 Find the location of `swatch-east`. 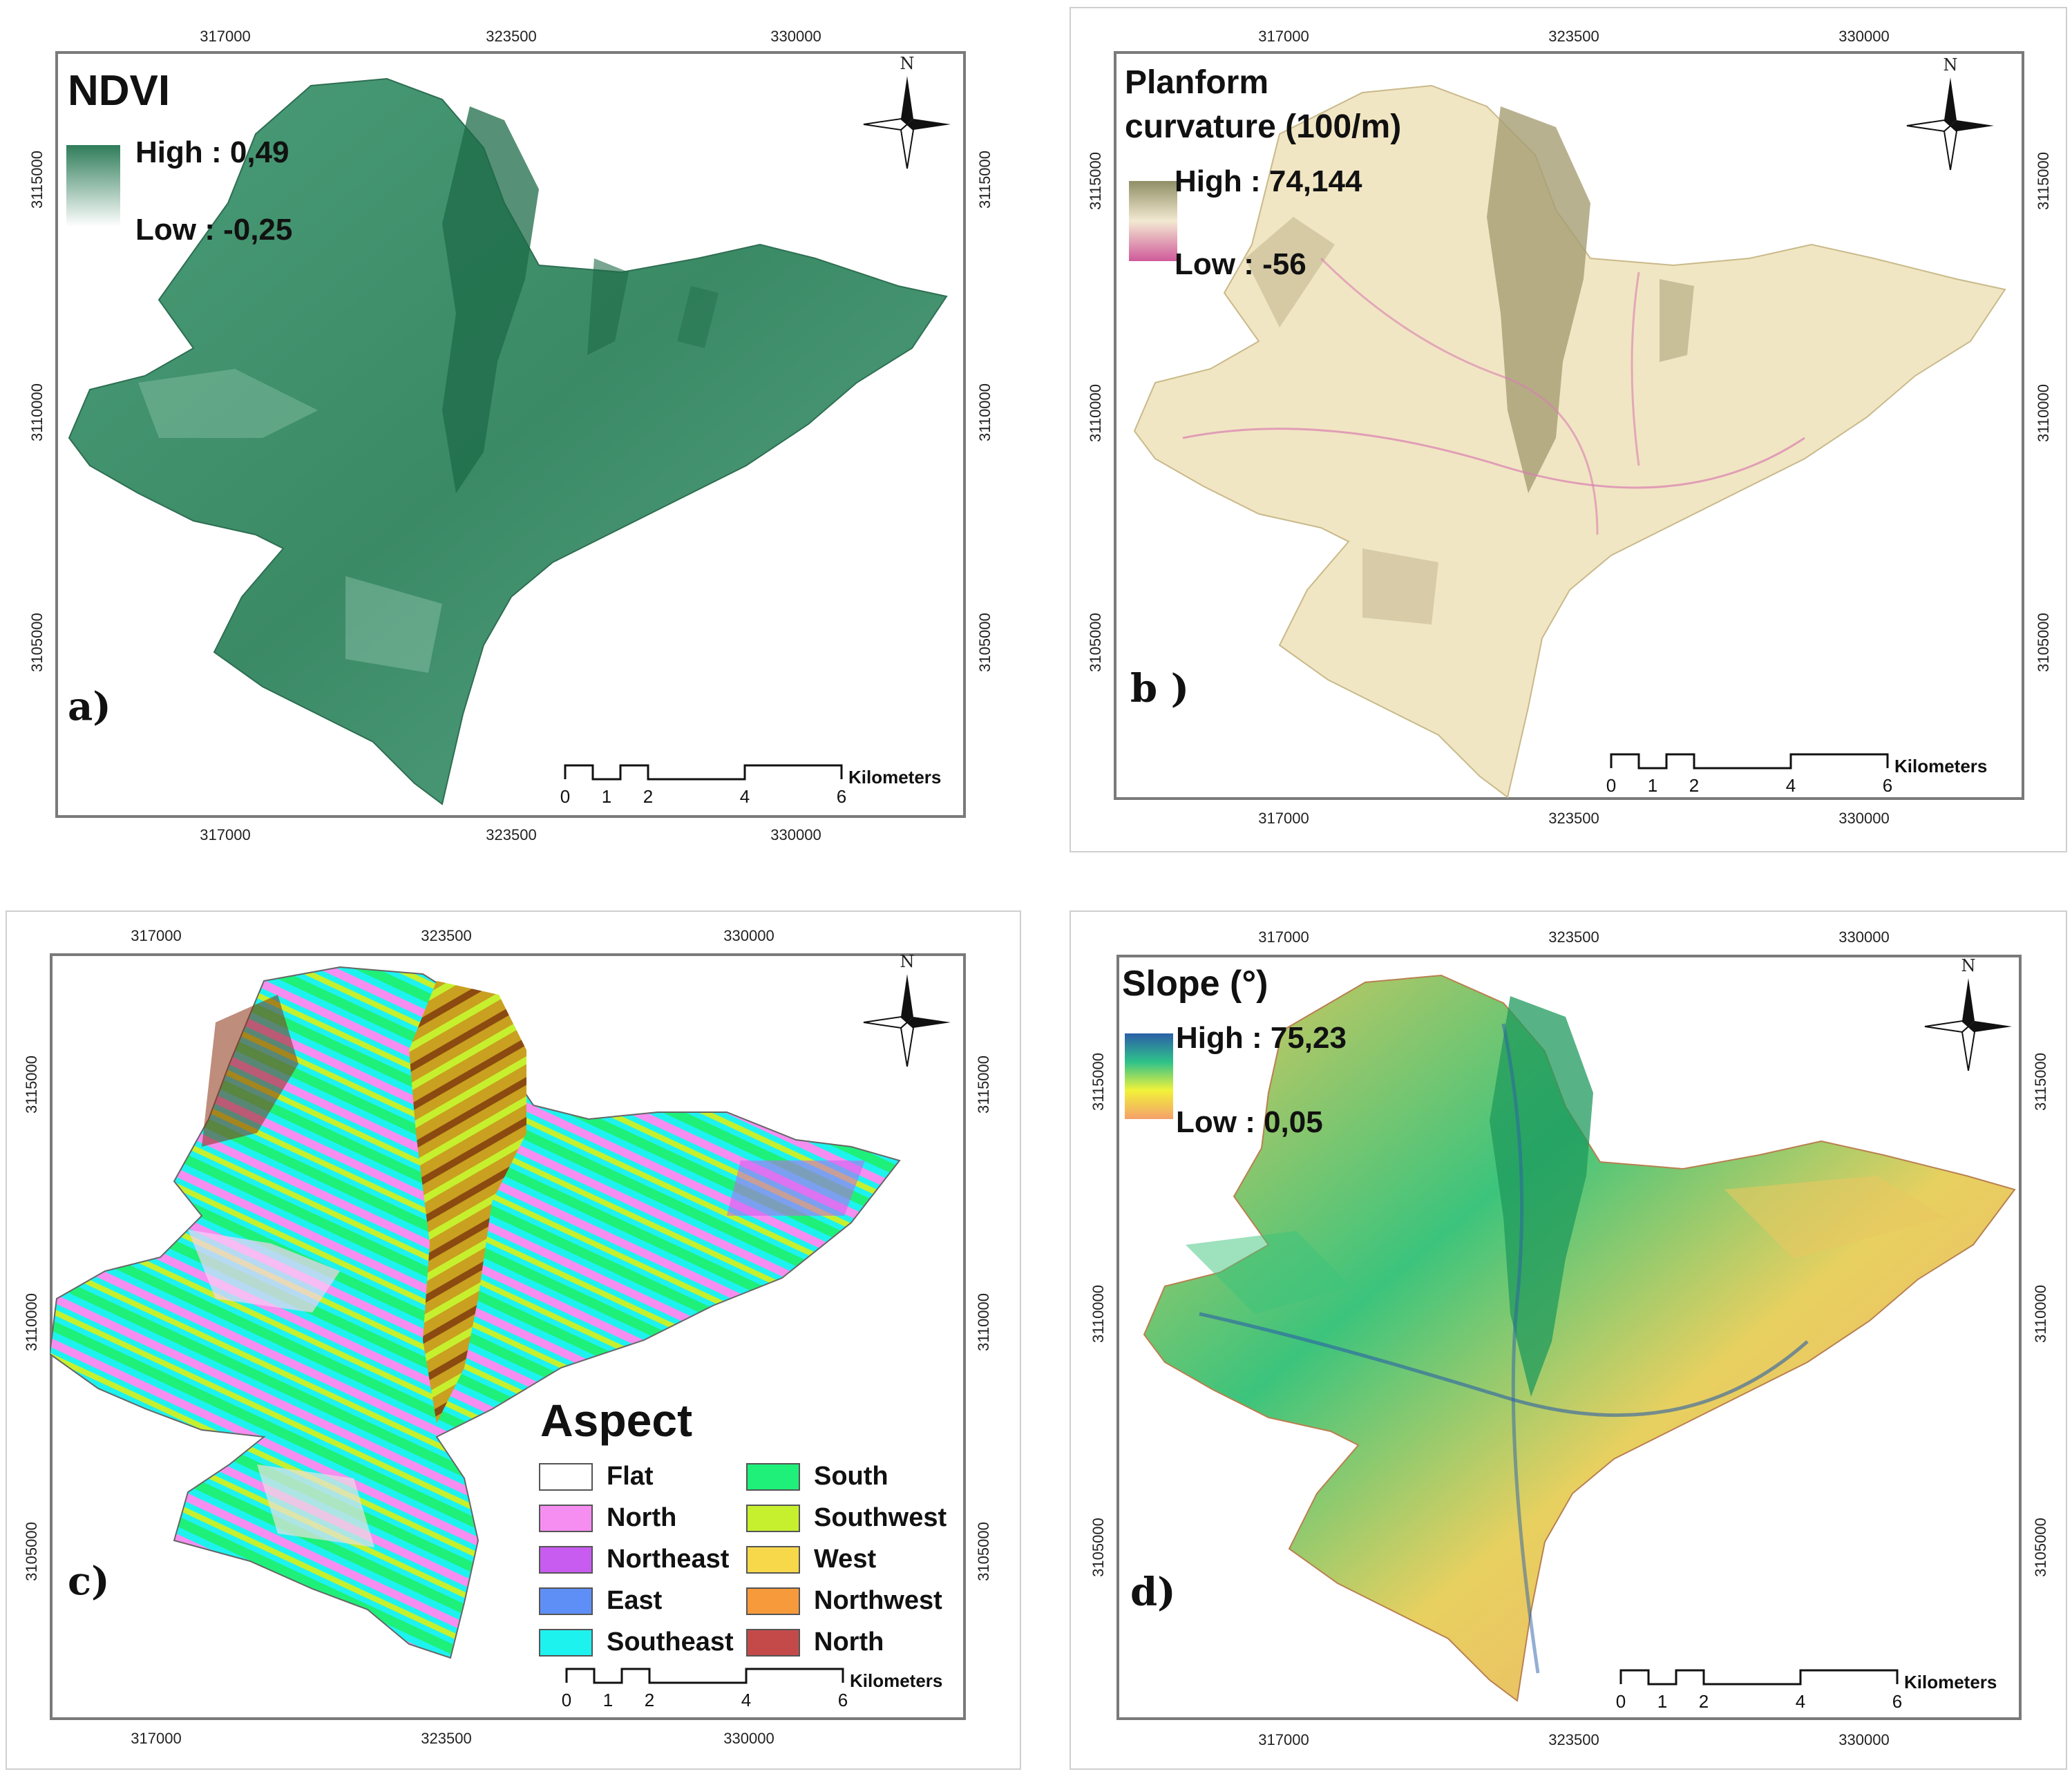

swatch-east is located at coordinates (566, 1601).